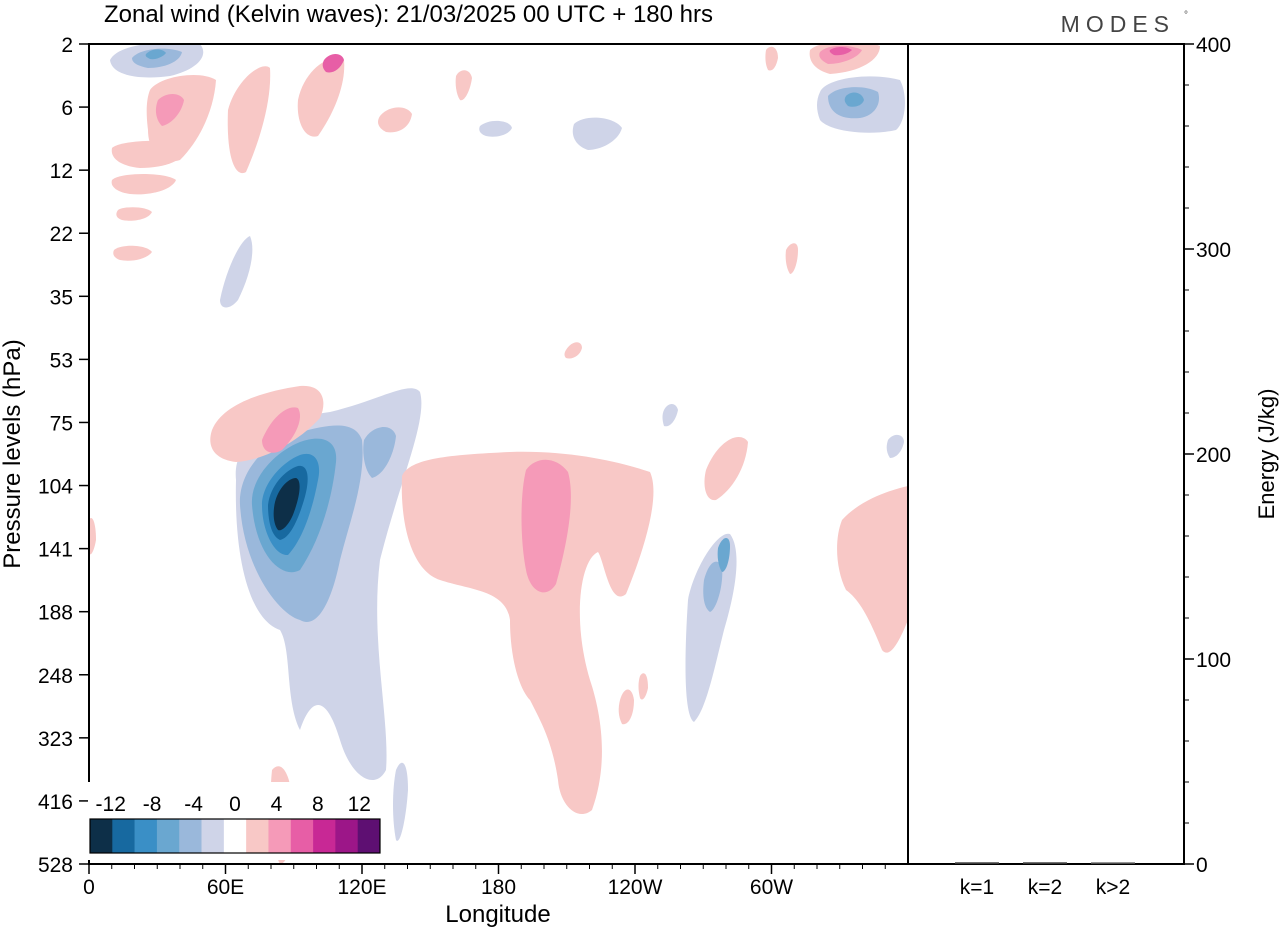 This screenshot has width=1280, height=930. Describe the element at coordinates (359, 804) in the screenshot. I see `colorbar-tick-label: 12` at that location.